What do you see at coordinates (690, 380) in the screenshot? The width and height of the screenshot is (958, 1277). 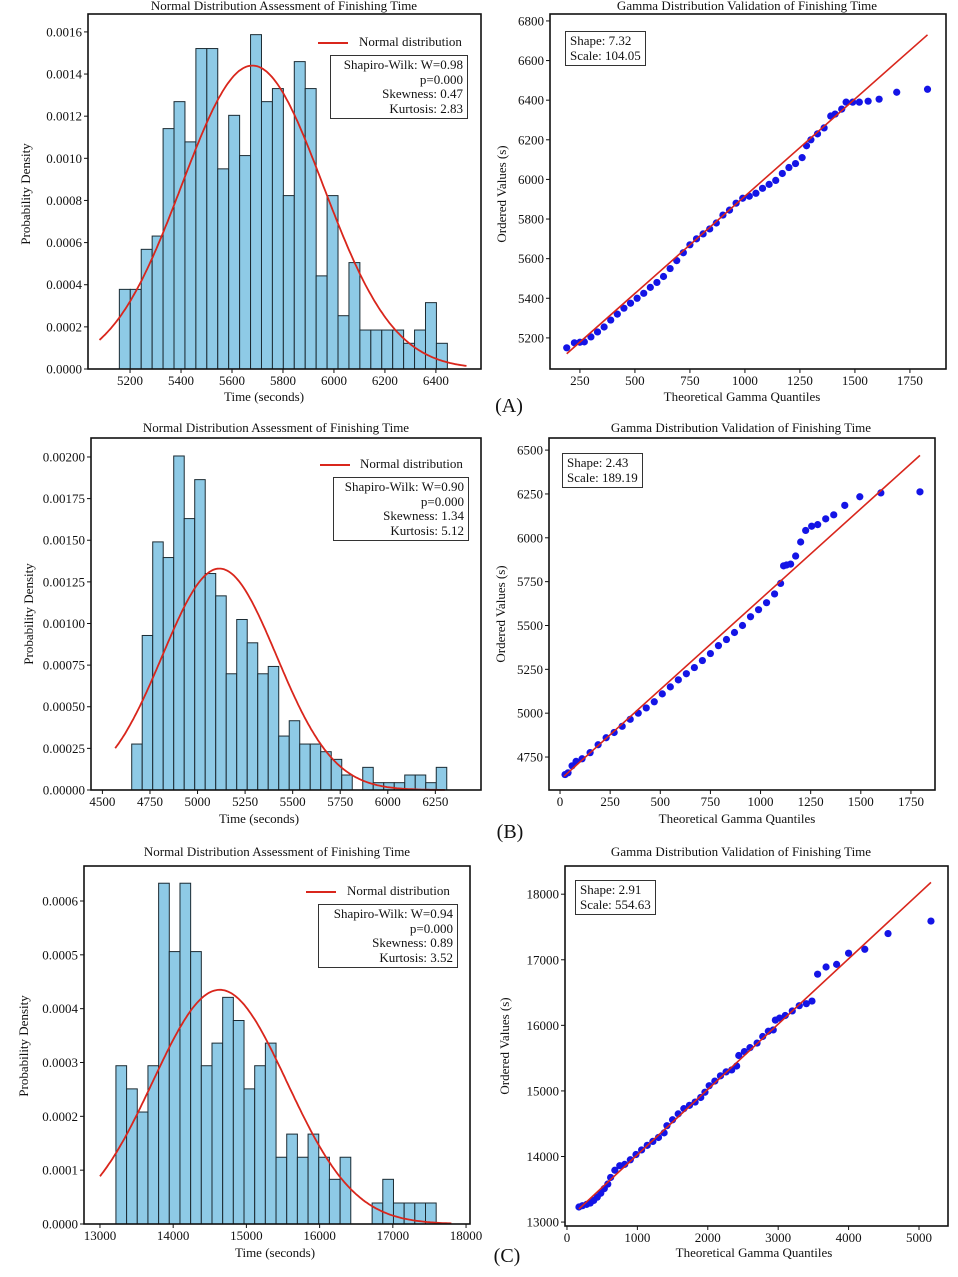 I see `x-tick-label: 750` at bounding box center [690, 380].